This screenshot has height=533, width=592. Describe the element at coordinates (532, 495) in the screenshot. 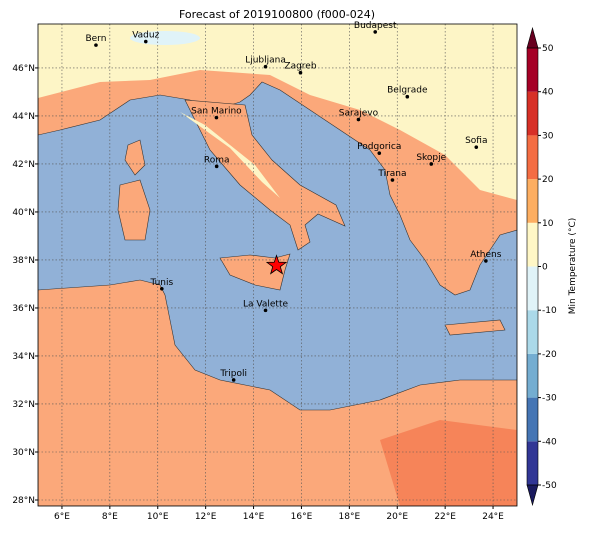

I see `colorbar-extend-low` at that location.